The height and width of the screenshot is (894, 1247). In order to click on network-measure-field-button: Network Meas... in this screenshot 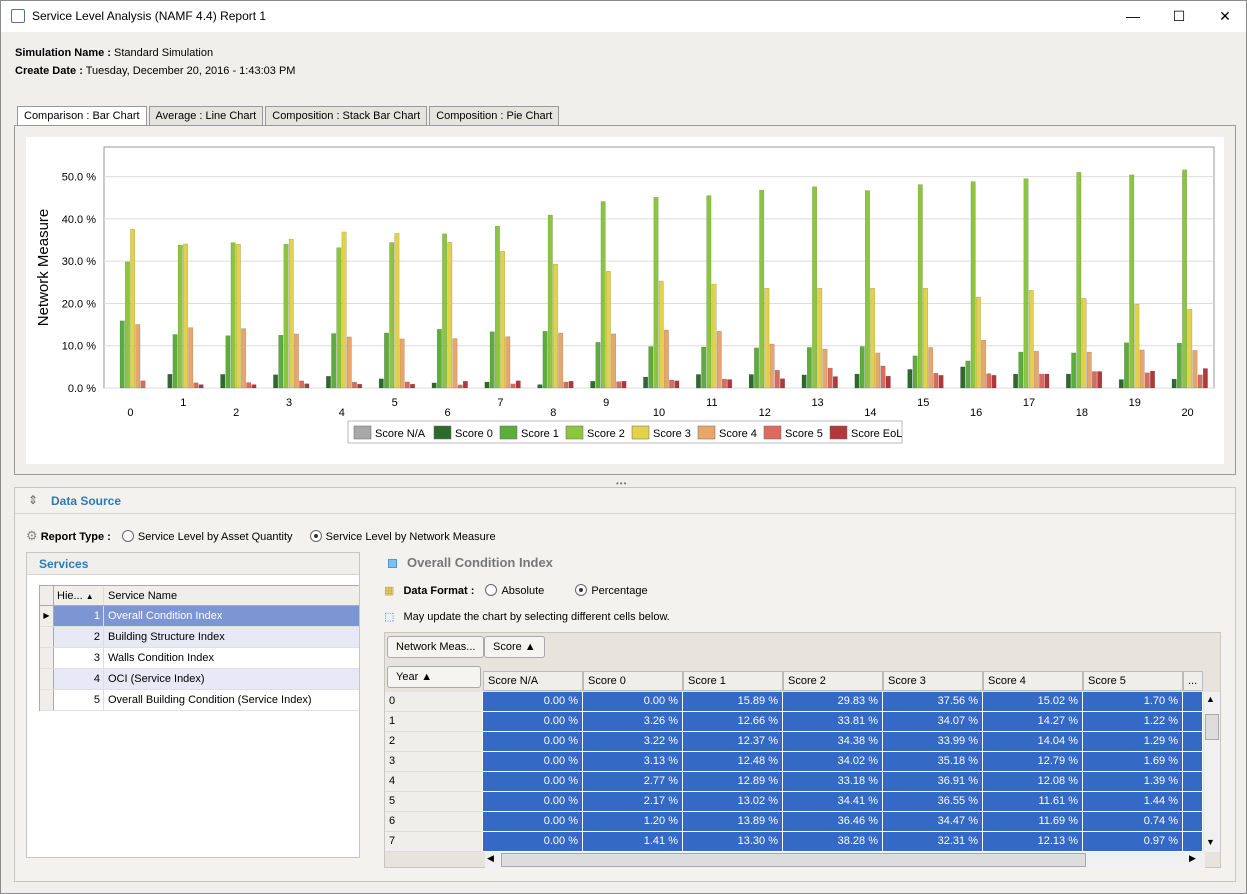, I will do `click(436, 647)`.